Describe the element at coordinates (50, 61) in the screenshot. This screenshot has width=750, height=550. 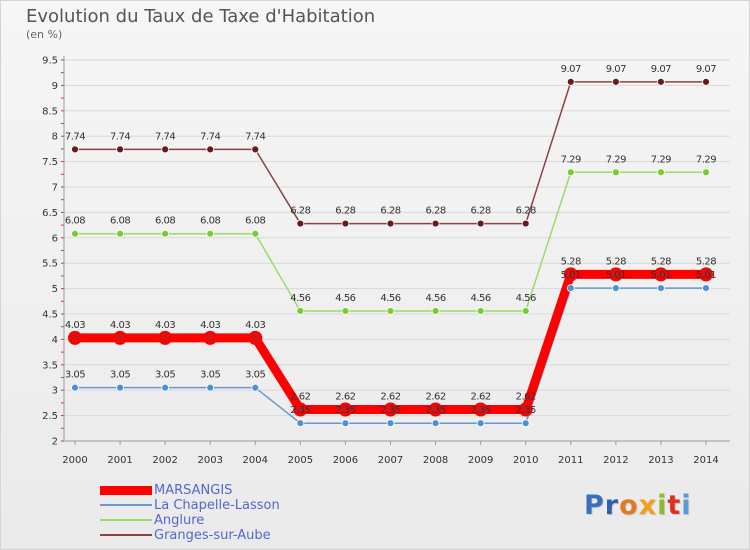
I see `y-tick-label: 9.5` at that location.